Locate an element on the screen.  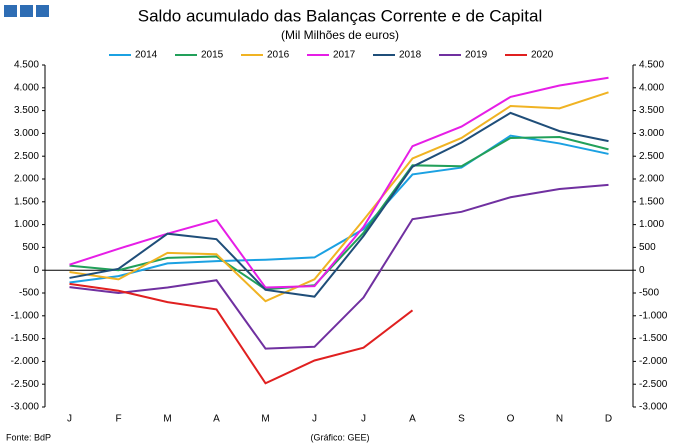
y2-tick-label: 2.500 is located at coordinates (651, 156).